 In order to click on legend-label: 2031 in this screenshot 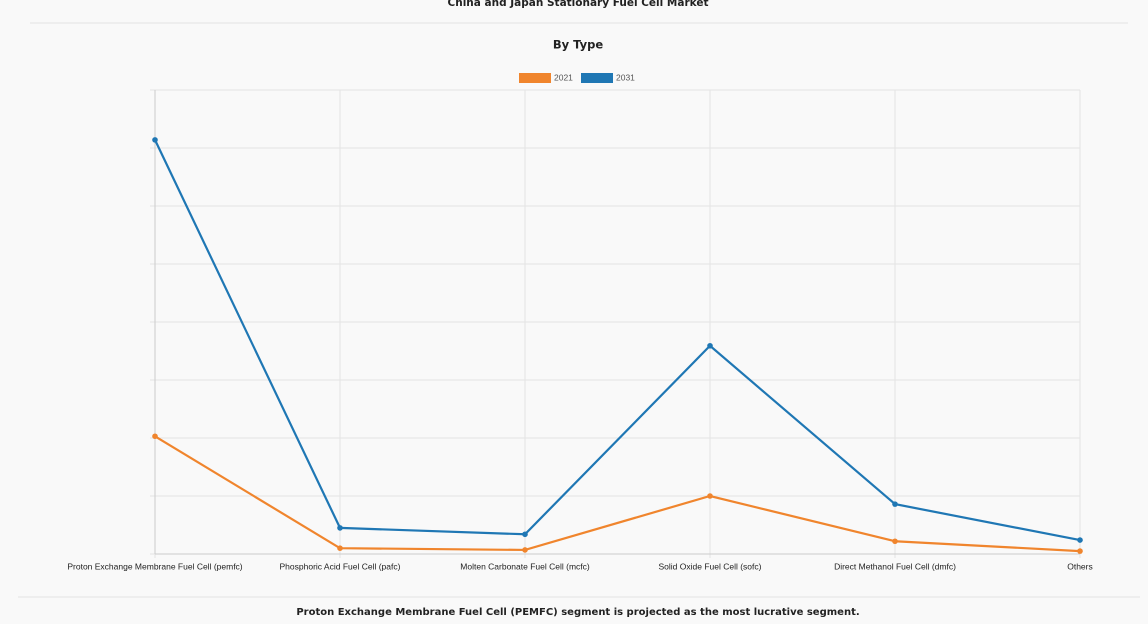, I will do `click(625, 77)`.